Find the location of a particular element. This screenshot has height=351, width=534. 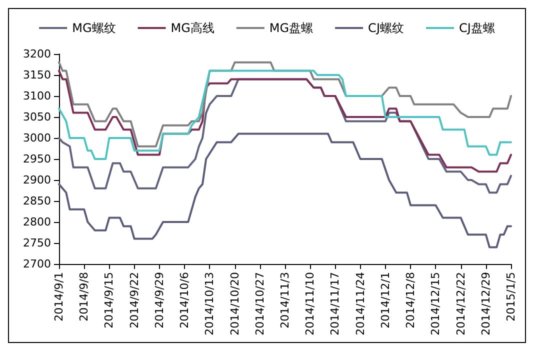

x-tick-label: 2014/12/1 is located at coordinates (385, 300).